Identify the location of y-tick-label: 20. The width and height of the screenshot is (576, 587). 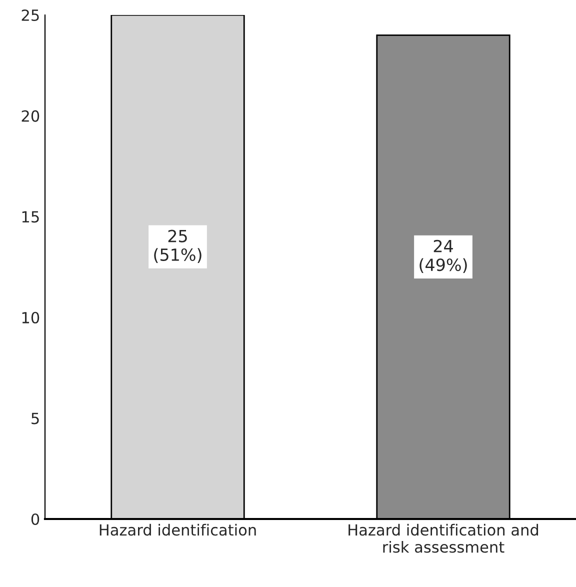
(31, 116).